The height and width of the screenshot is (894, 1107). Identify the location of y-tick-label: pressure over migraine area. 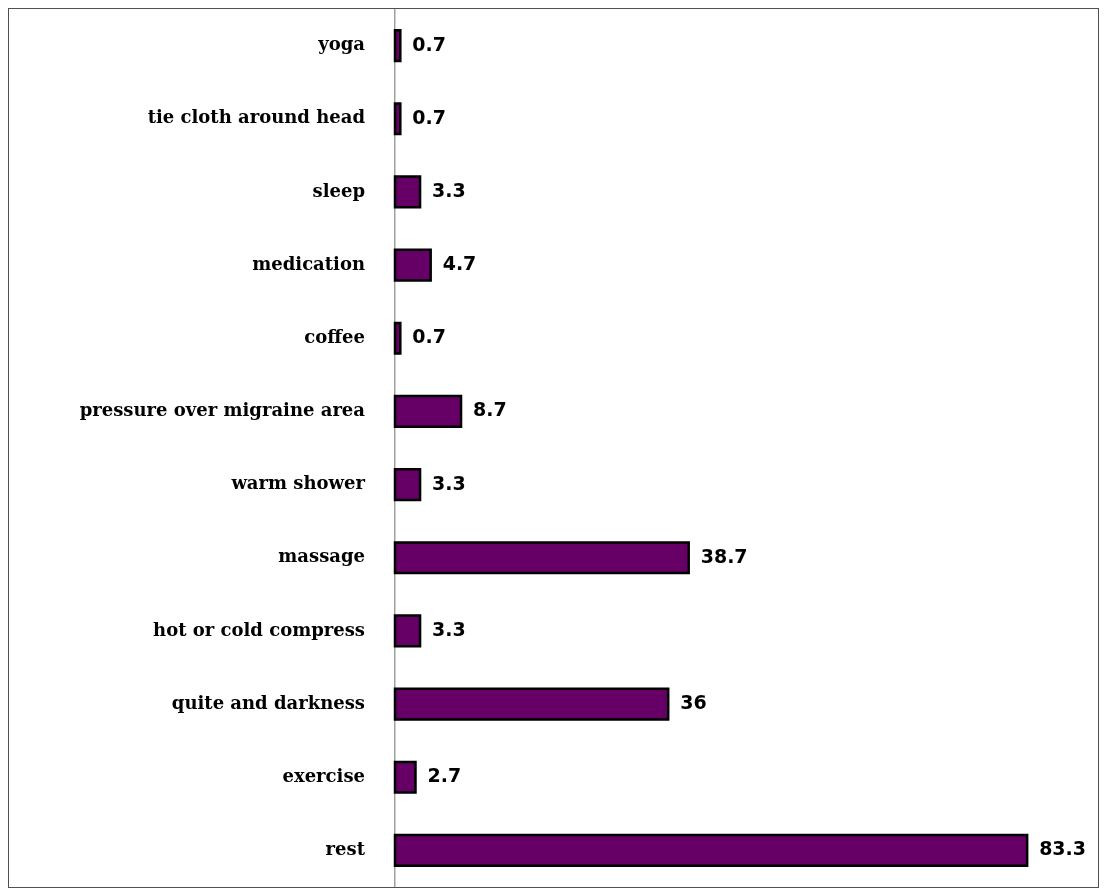
(222, 410).